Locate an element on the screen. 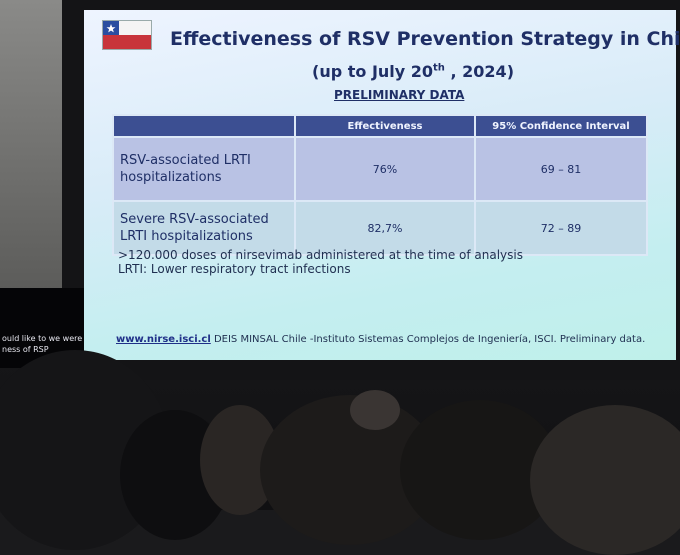  side-text: ould like to we were is located at coordinates (42, 338).